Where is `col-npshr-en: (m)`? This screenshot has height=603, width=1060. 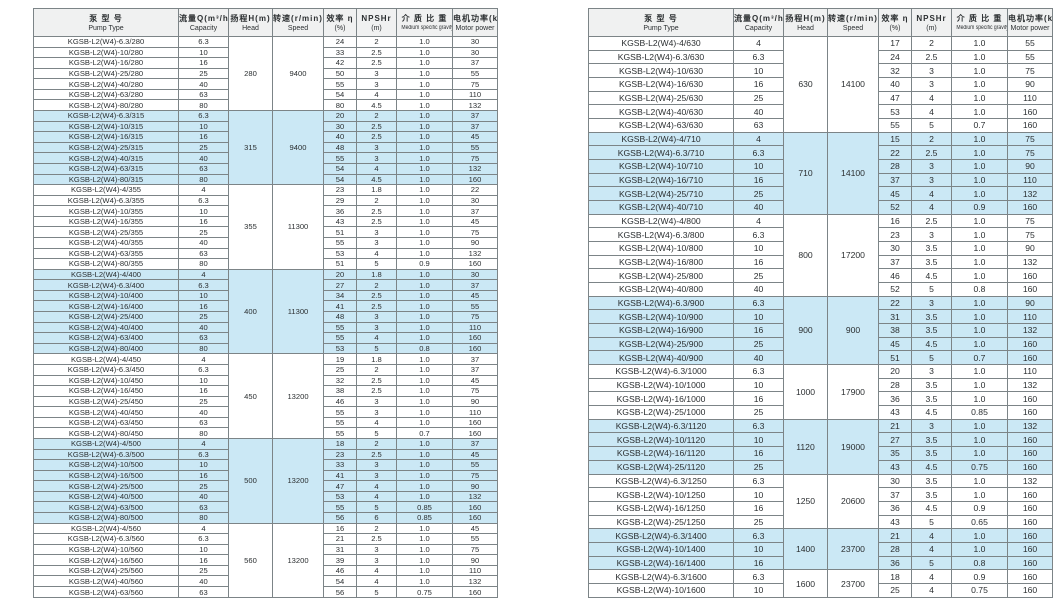
col-npshr-en: (m) is located at coordinates (931, 28).